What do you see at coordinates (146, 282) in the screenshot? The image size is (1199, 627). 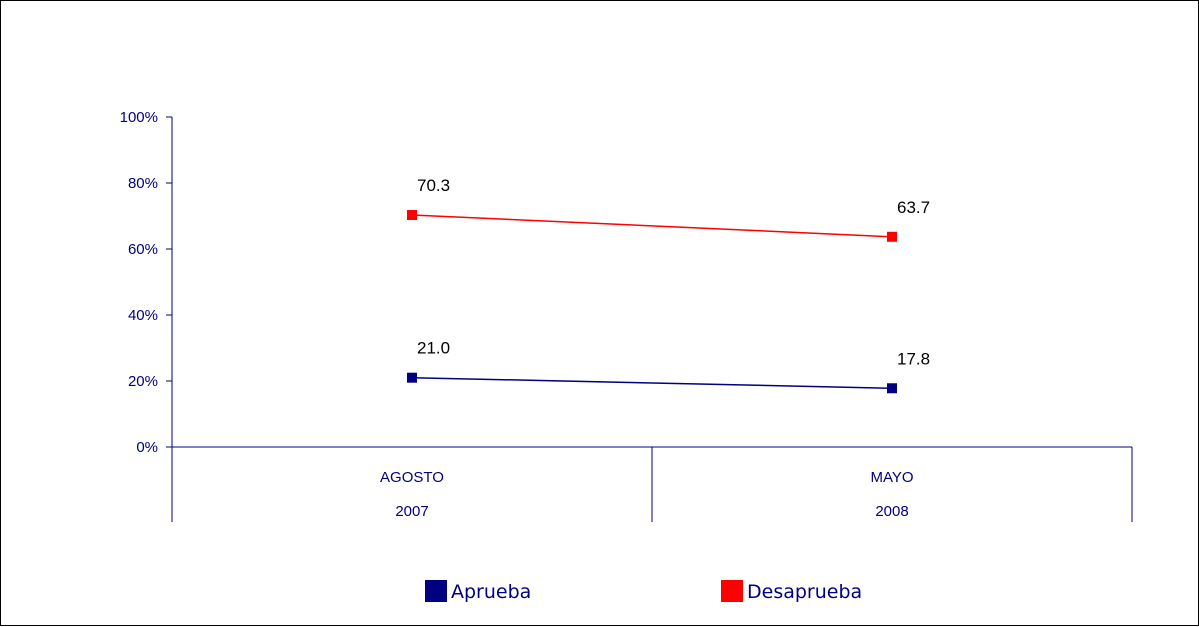 I see `y-axis-ticks: 0% 20% 40% 60% 80% 100%` at bounding box center [146, 282].